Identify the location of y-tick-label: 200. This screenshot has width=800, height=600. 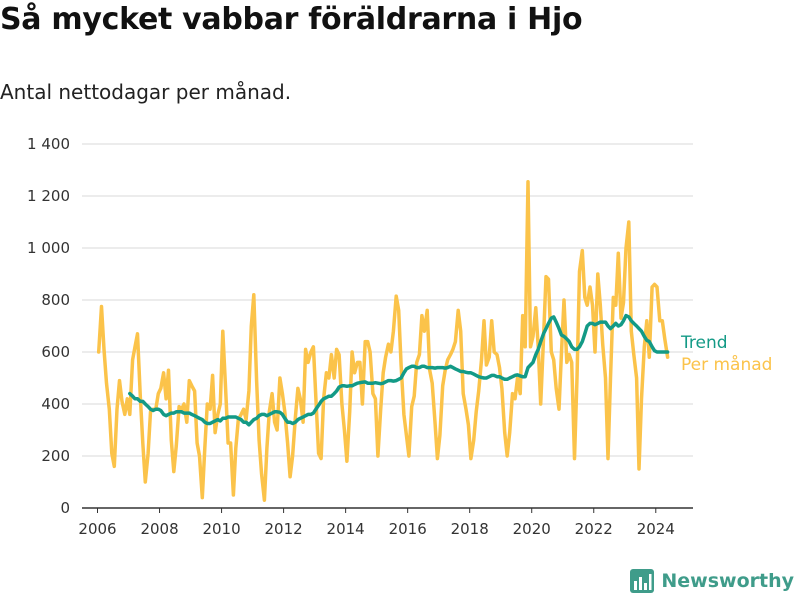
(55, 456).